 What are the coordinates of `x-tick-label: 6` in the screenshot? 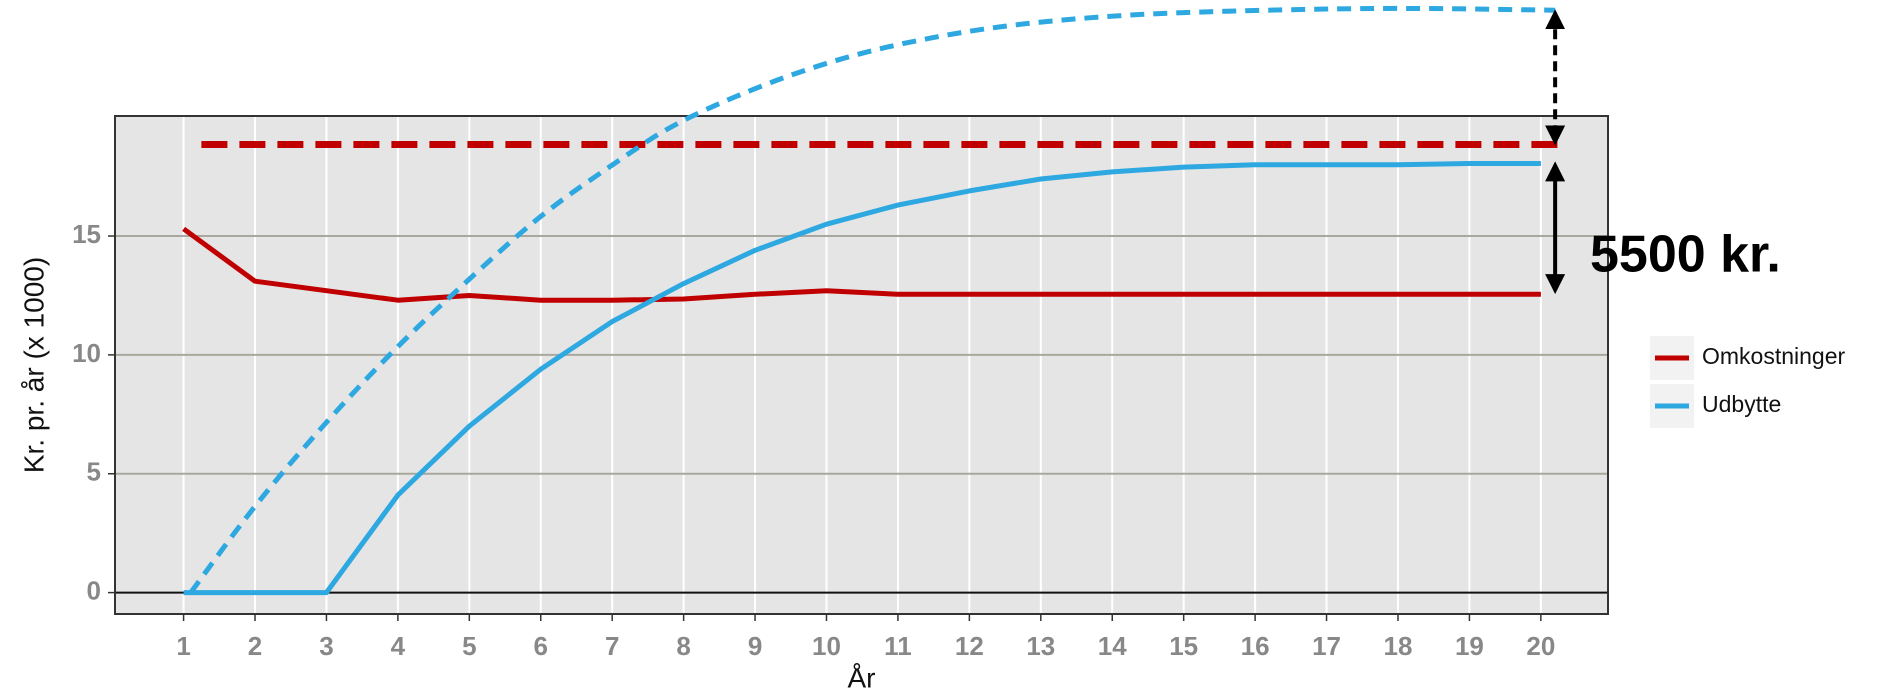 It's located at (541, 646).